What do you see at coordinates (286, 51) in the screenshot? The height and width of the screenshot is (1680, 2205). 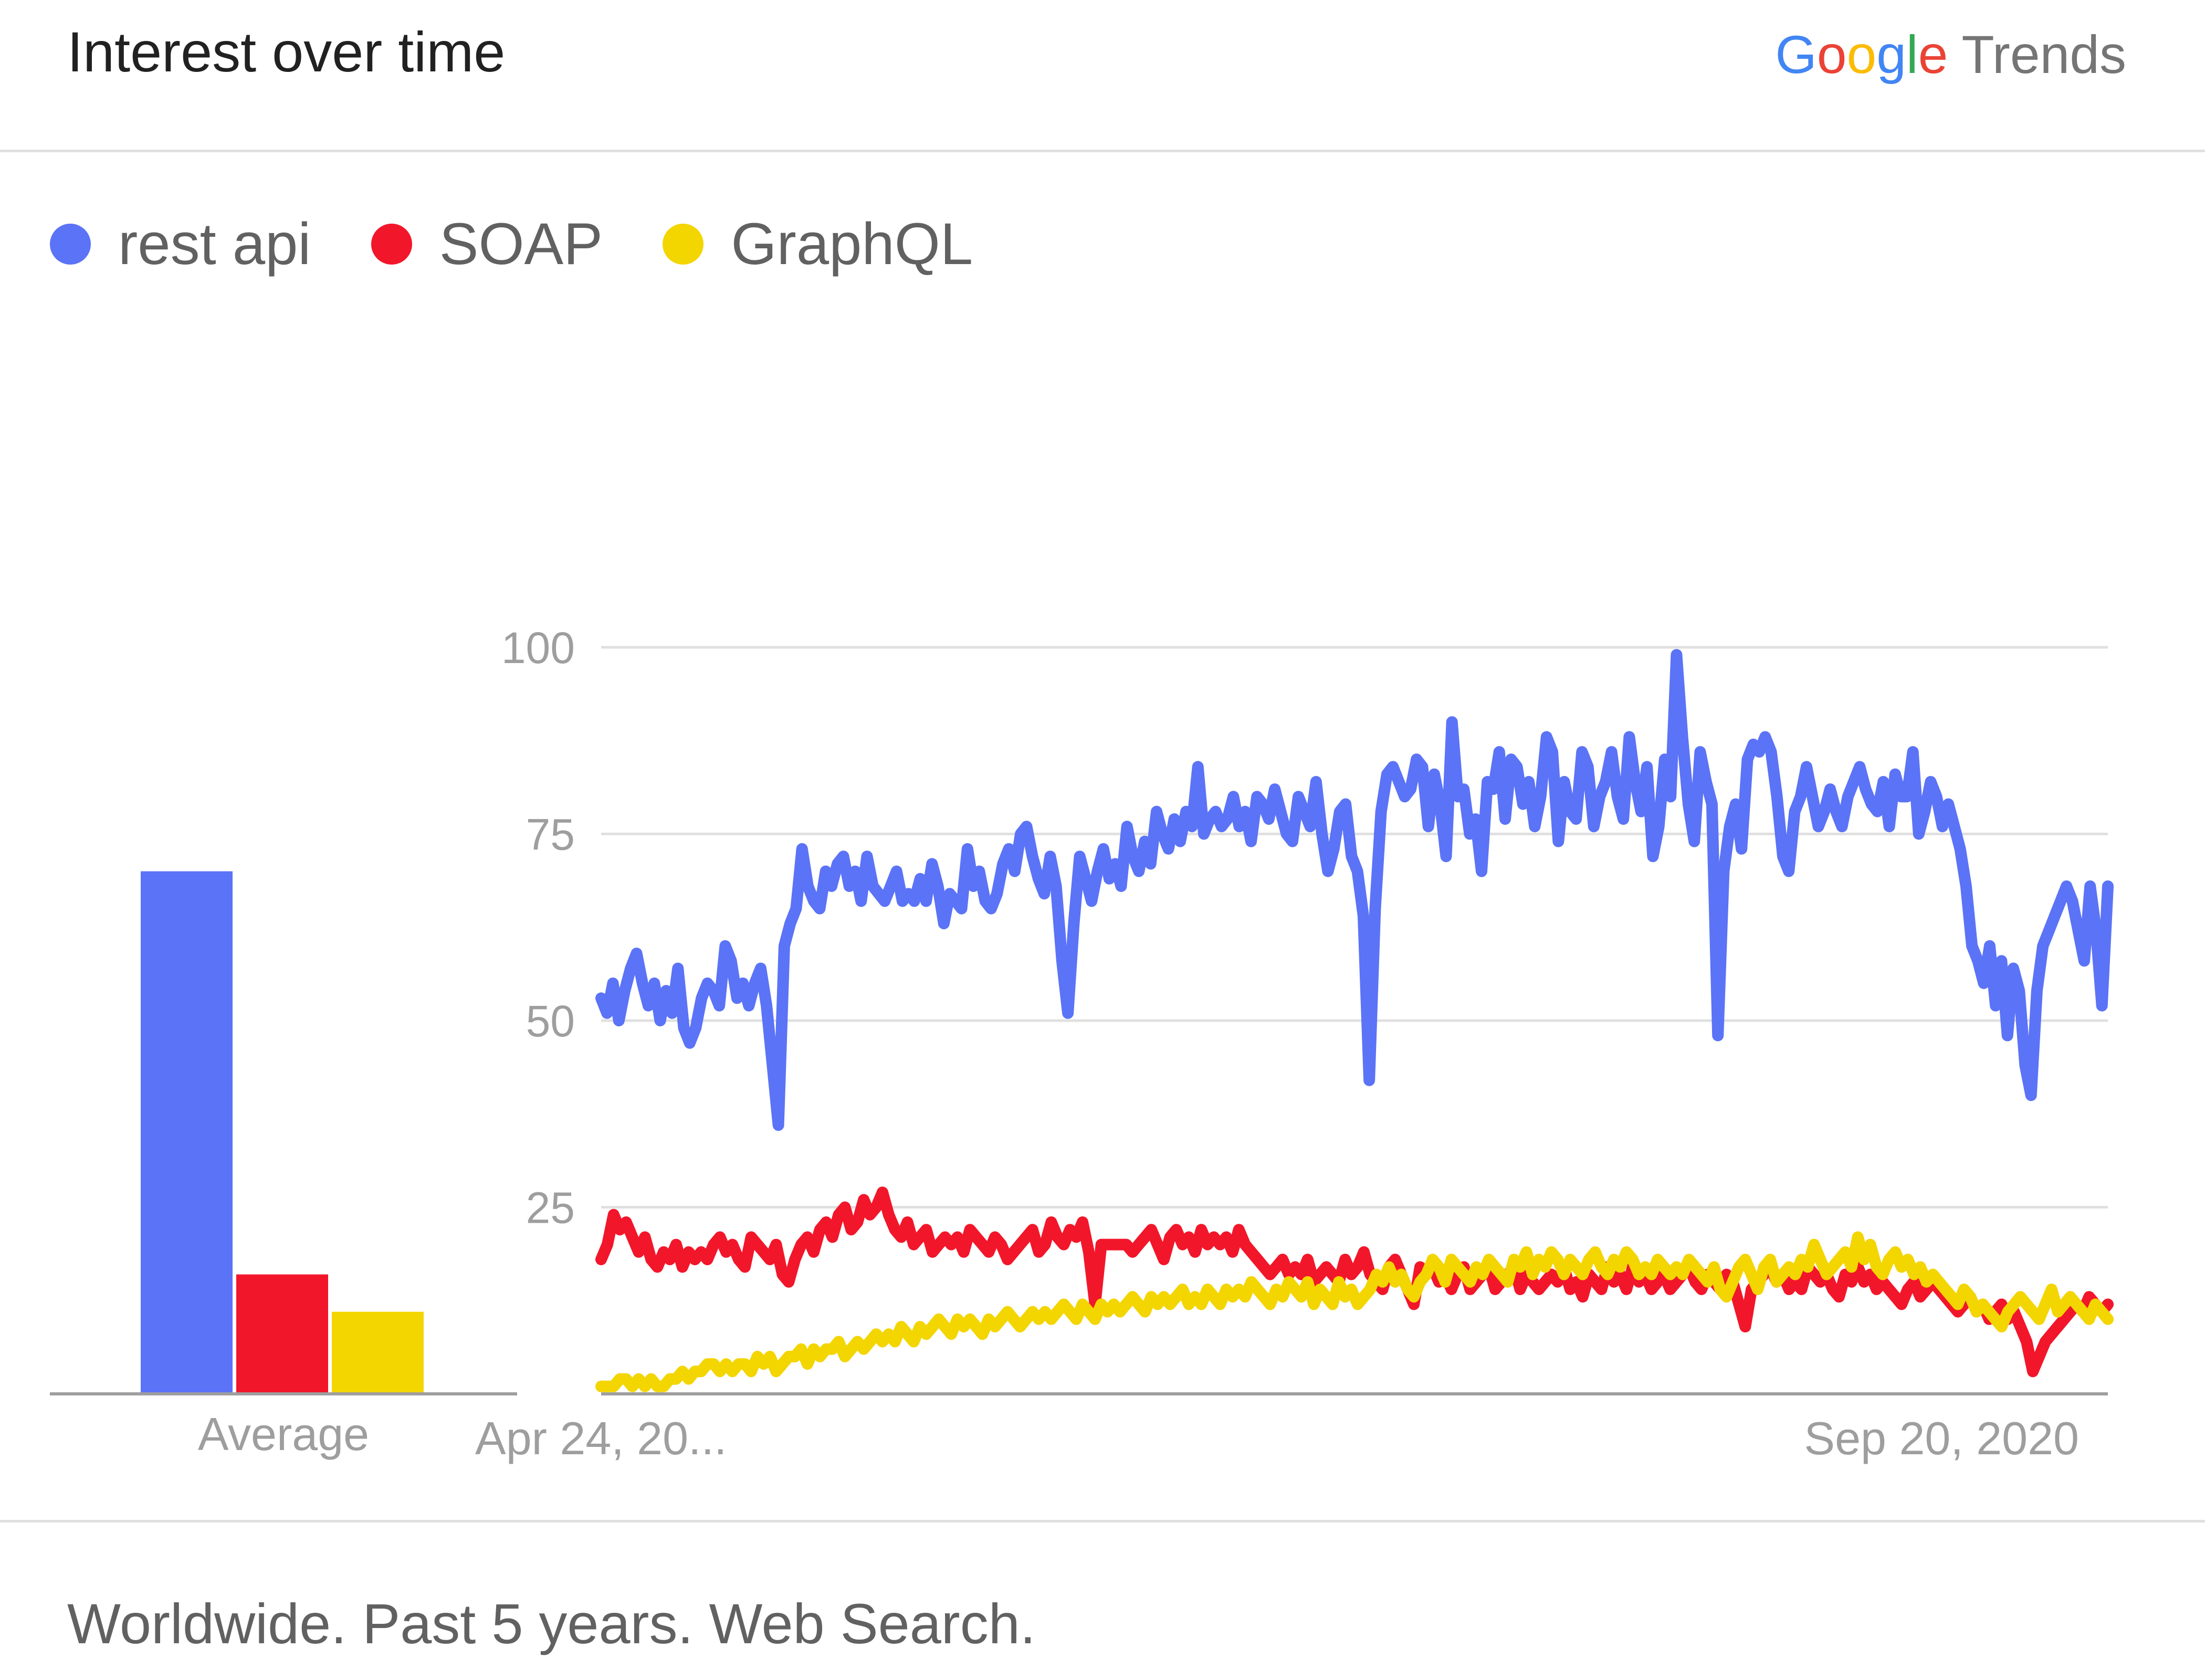 I see `card-title: Interest over time` at bounding box center [286, 51].